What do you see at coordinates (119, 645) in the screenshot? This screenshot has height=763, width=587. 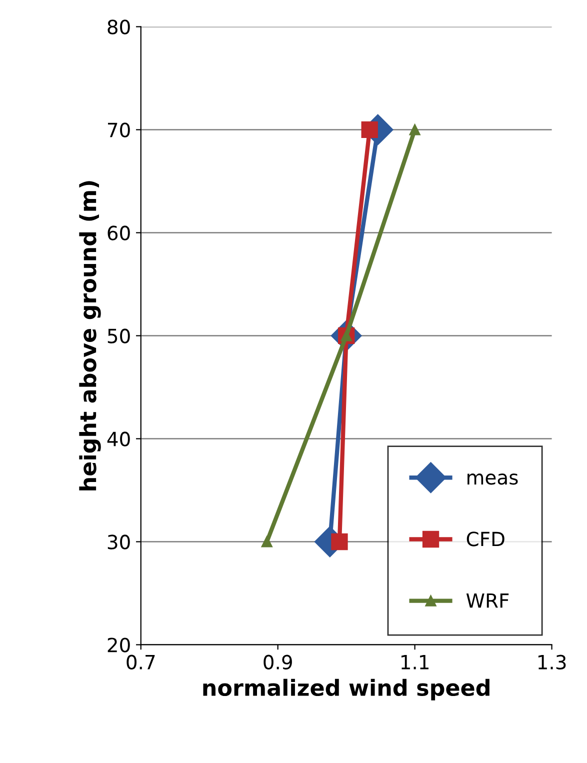 I see `y-tick-label: 20` at bounding box center [119, 645].